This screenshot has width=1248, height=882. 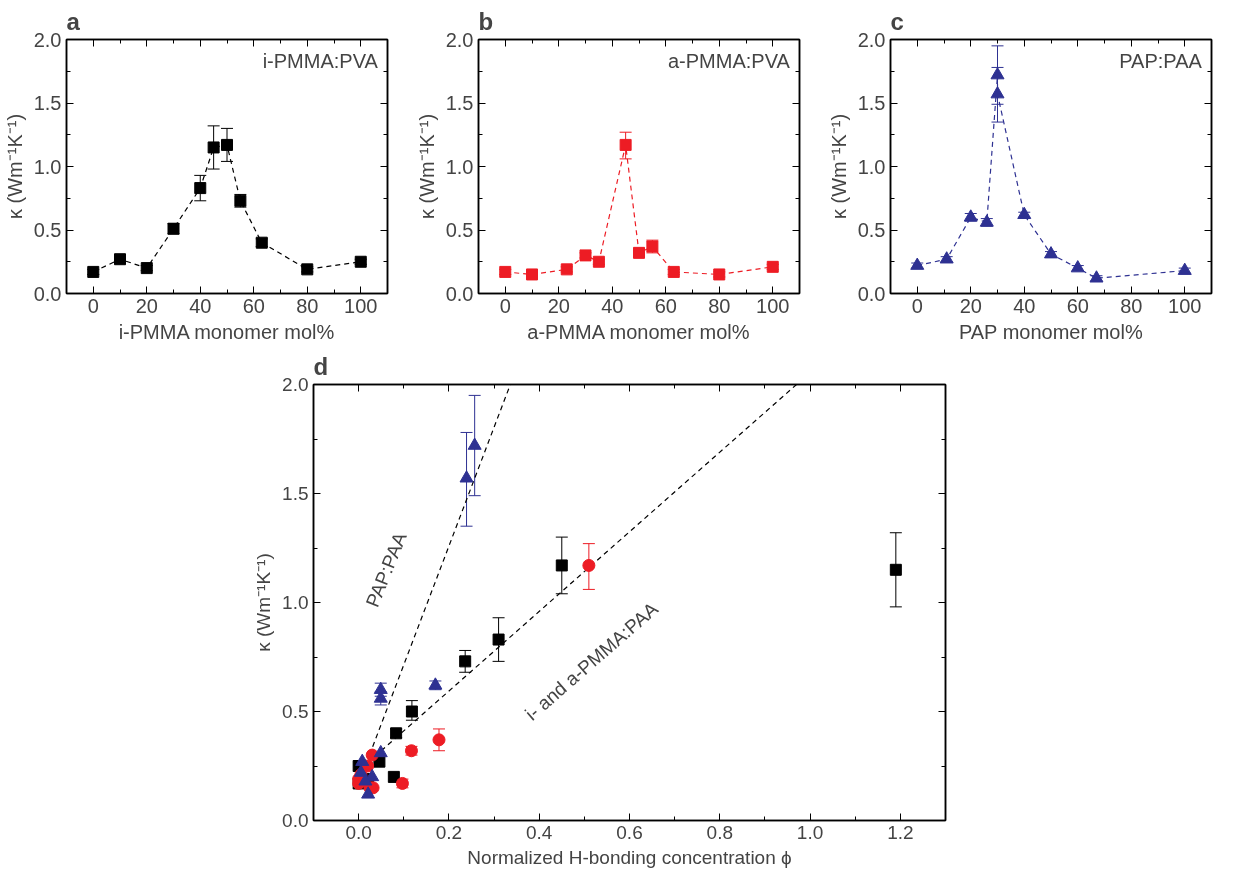 What do you see at coordinates (1050, 331) in the screenshot?
I see `x-axis-title: PAP monomer mol%` at bounding box center [1050, 331].